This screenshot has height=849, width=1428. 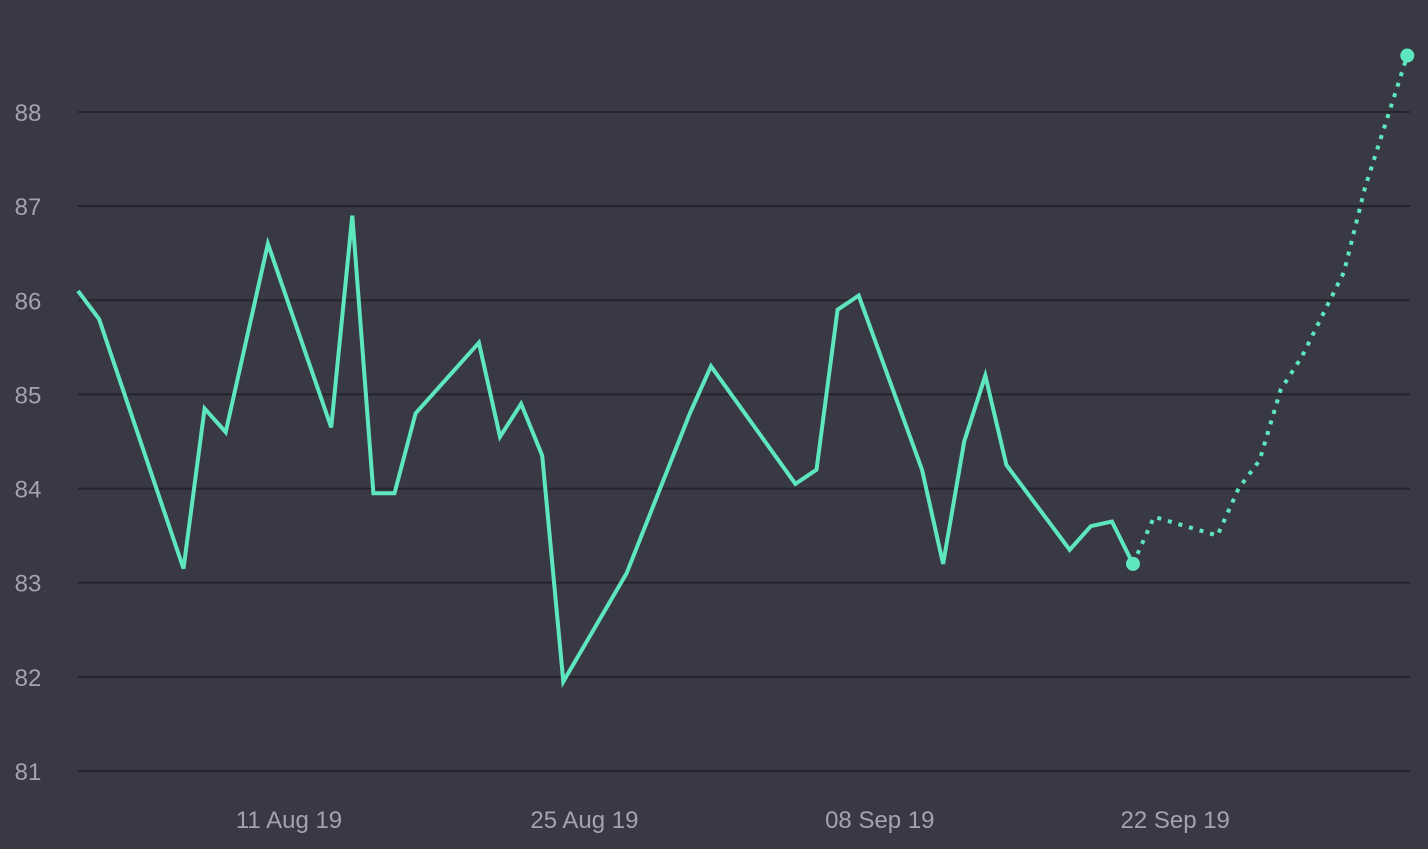 What do you see at coordinates (28, 301) in the screenshot?
I see `y-tick-label-86: 86` at bounding box center [28, 301].